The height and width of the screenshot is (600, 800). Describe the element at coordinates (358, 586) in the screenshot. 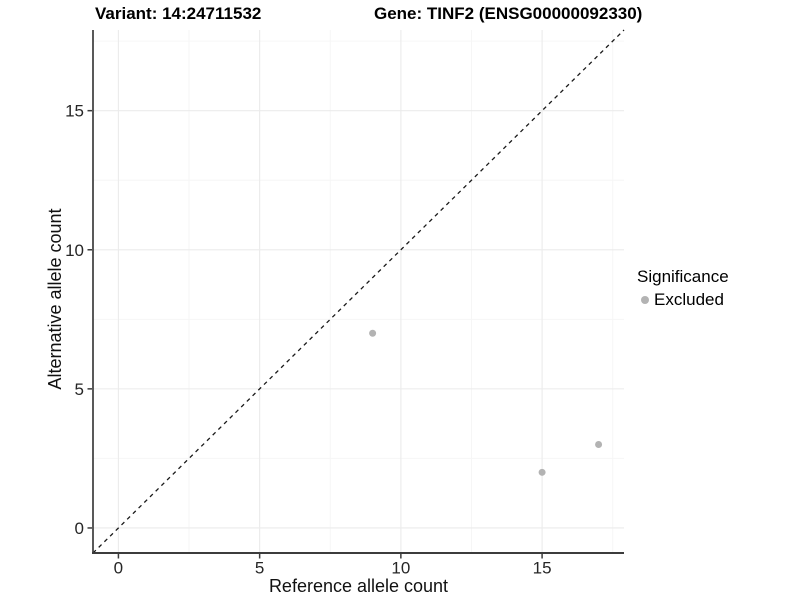

I see `x-axis-title: Reference allele count` at that location.